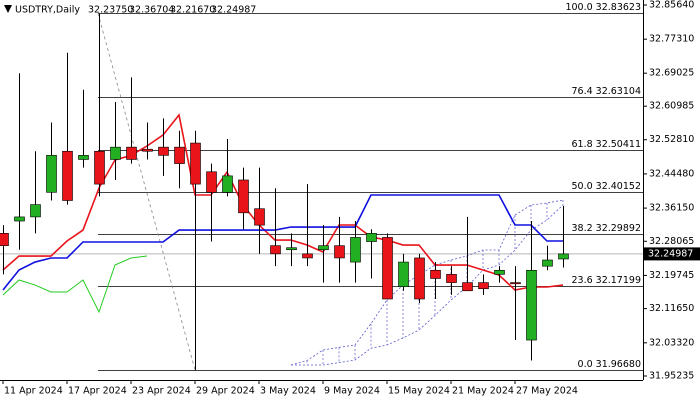  Describe the element at coordinates (606, 186) in the screenshot. I see `fib-label: 50.0 32.40152` at that location.